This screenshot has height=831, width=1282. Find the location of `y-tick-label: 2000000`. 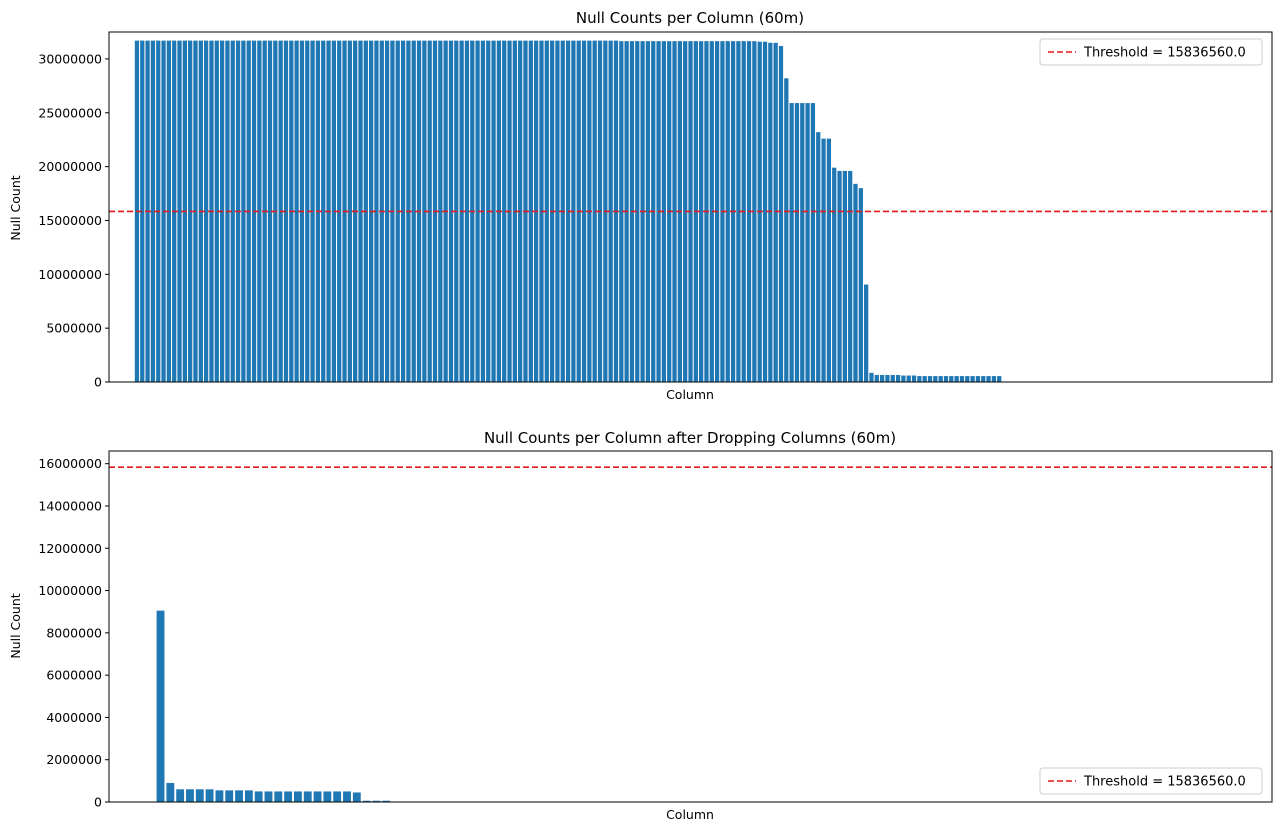

y-tick-label: 2000000 is located at coordinates (74, 759).